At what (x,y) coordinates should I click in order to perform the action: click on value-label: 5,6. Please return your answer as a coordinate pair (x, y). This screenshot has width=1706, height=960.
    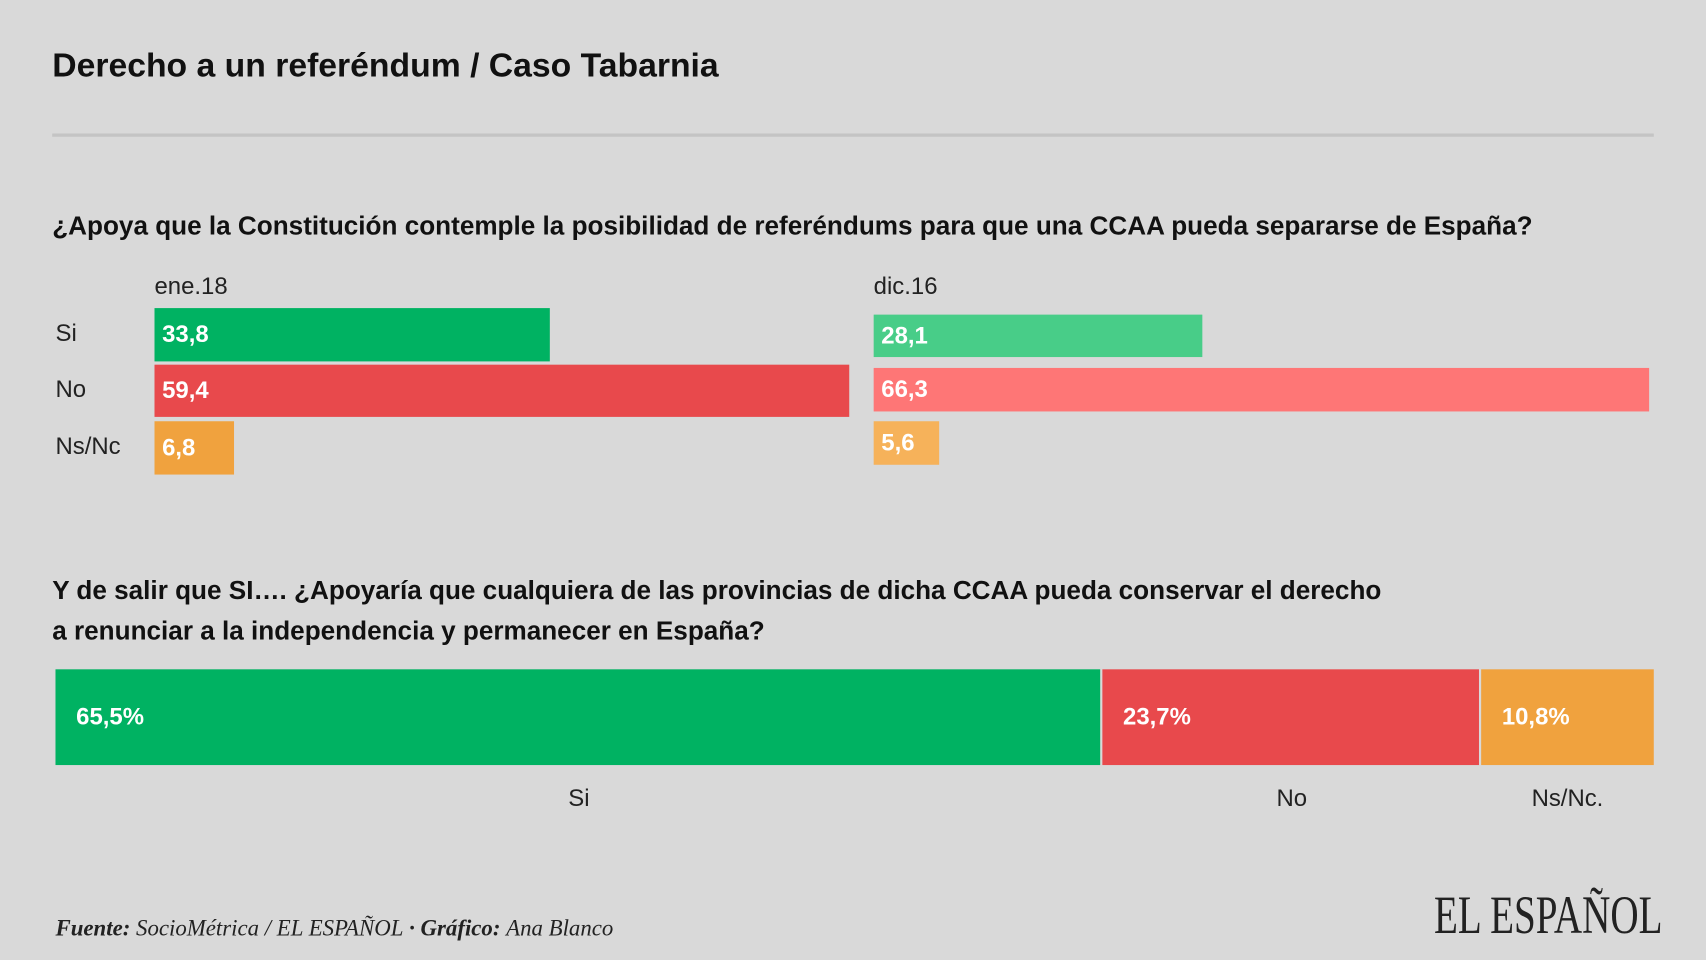
    Looking at the image, I should click on (897, 442).